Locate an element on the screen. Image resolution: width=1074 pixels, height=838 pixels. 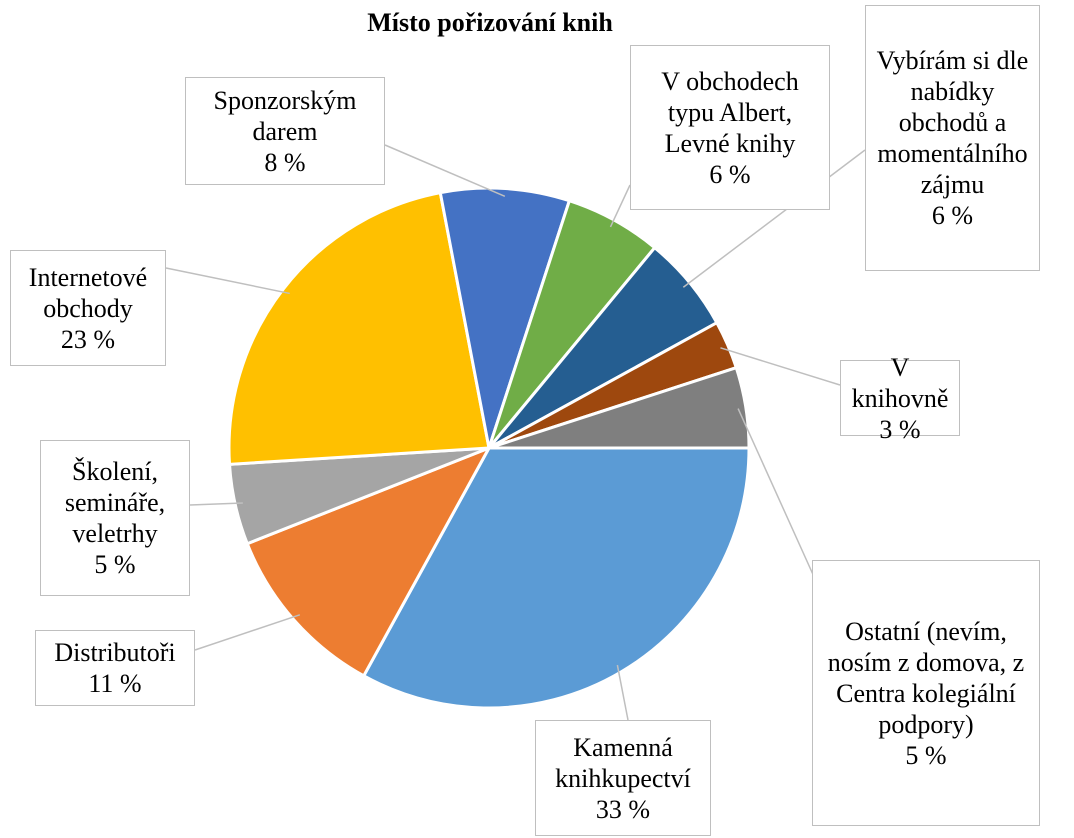
data-label: Distributoři 11 % is located at coordinates (115, 668).